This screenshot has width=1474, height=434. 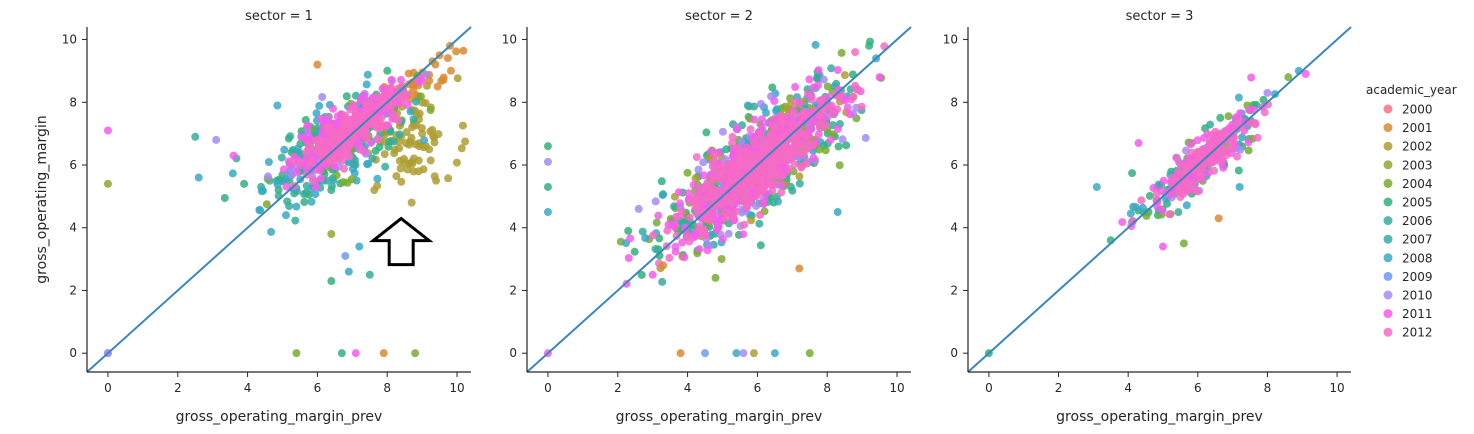 What do you see at coordinates (954, 290) in the screenshot?
I see `y-tick-label: 2` at bounding box center [954, 290].